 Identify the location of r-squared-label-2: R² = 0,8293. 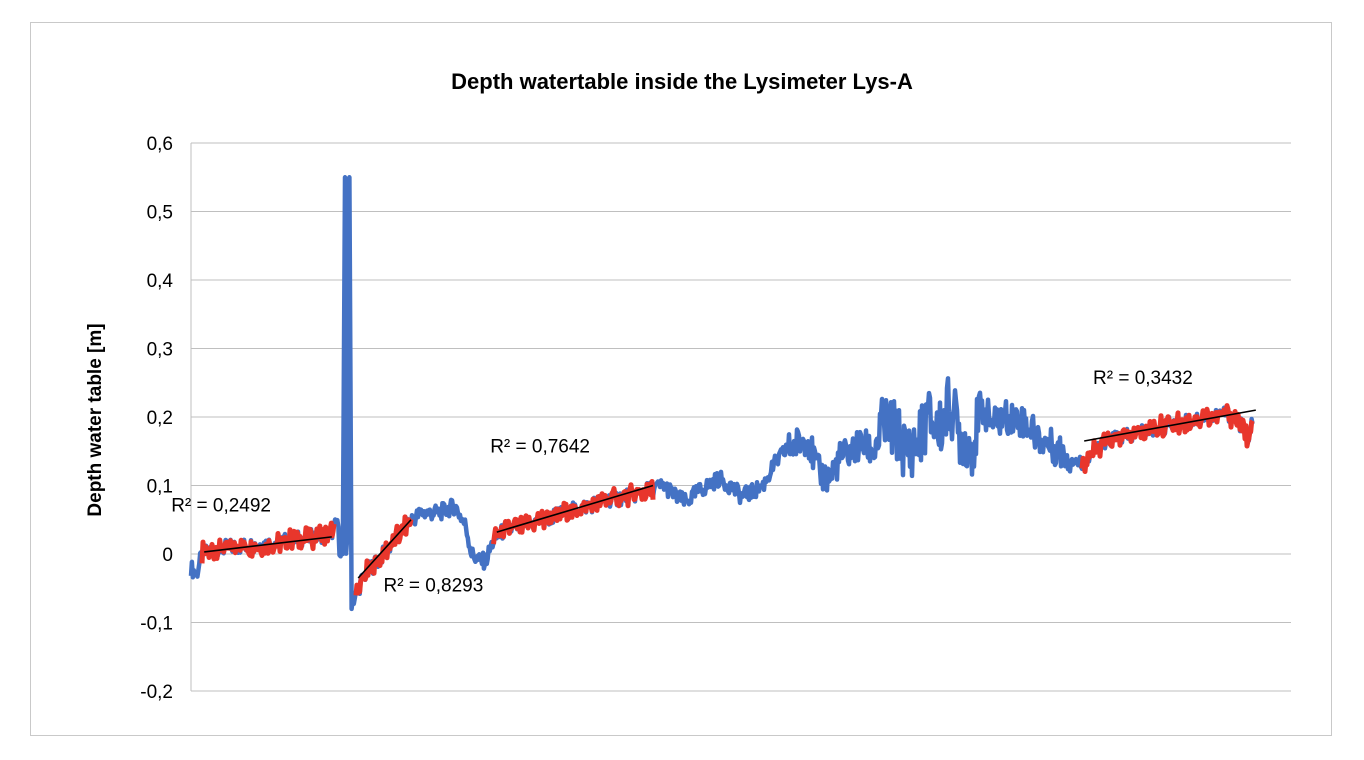
(434, 586).